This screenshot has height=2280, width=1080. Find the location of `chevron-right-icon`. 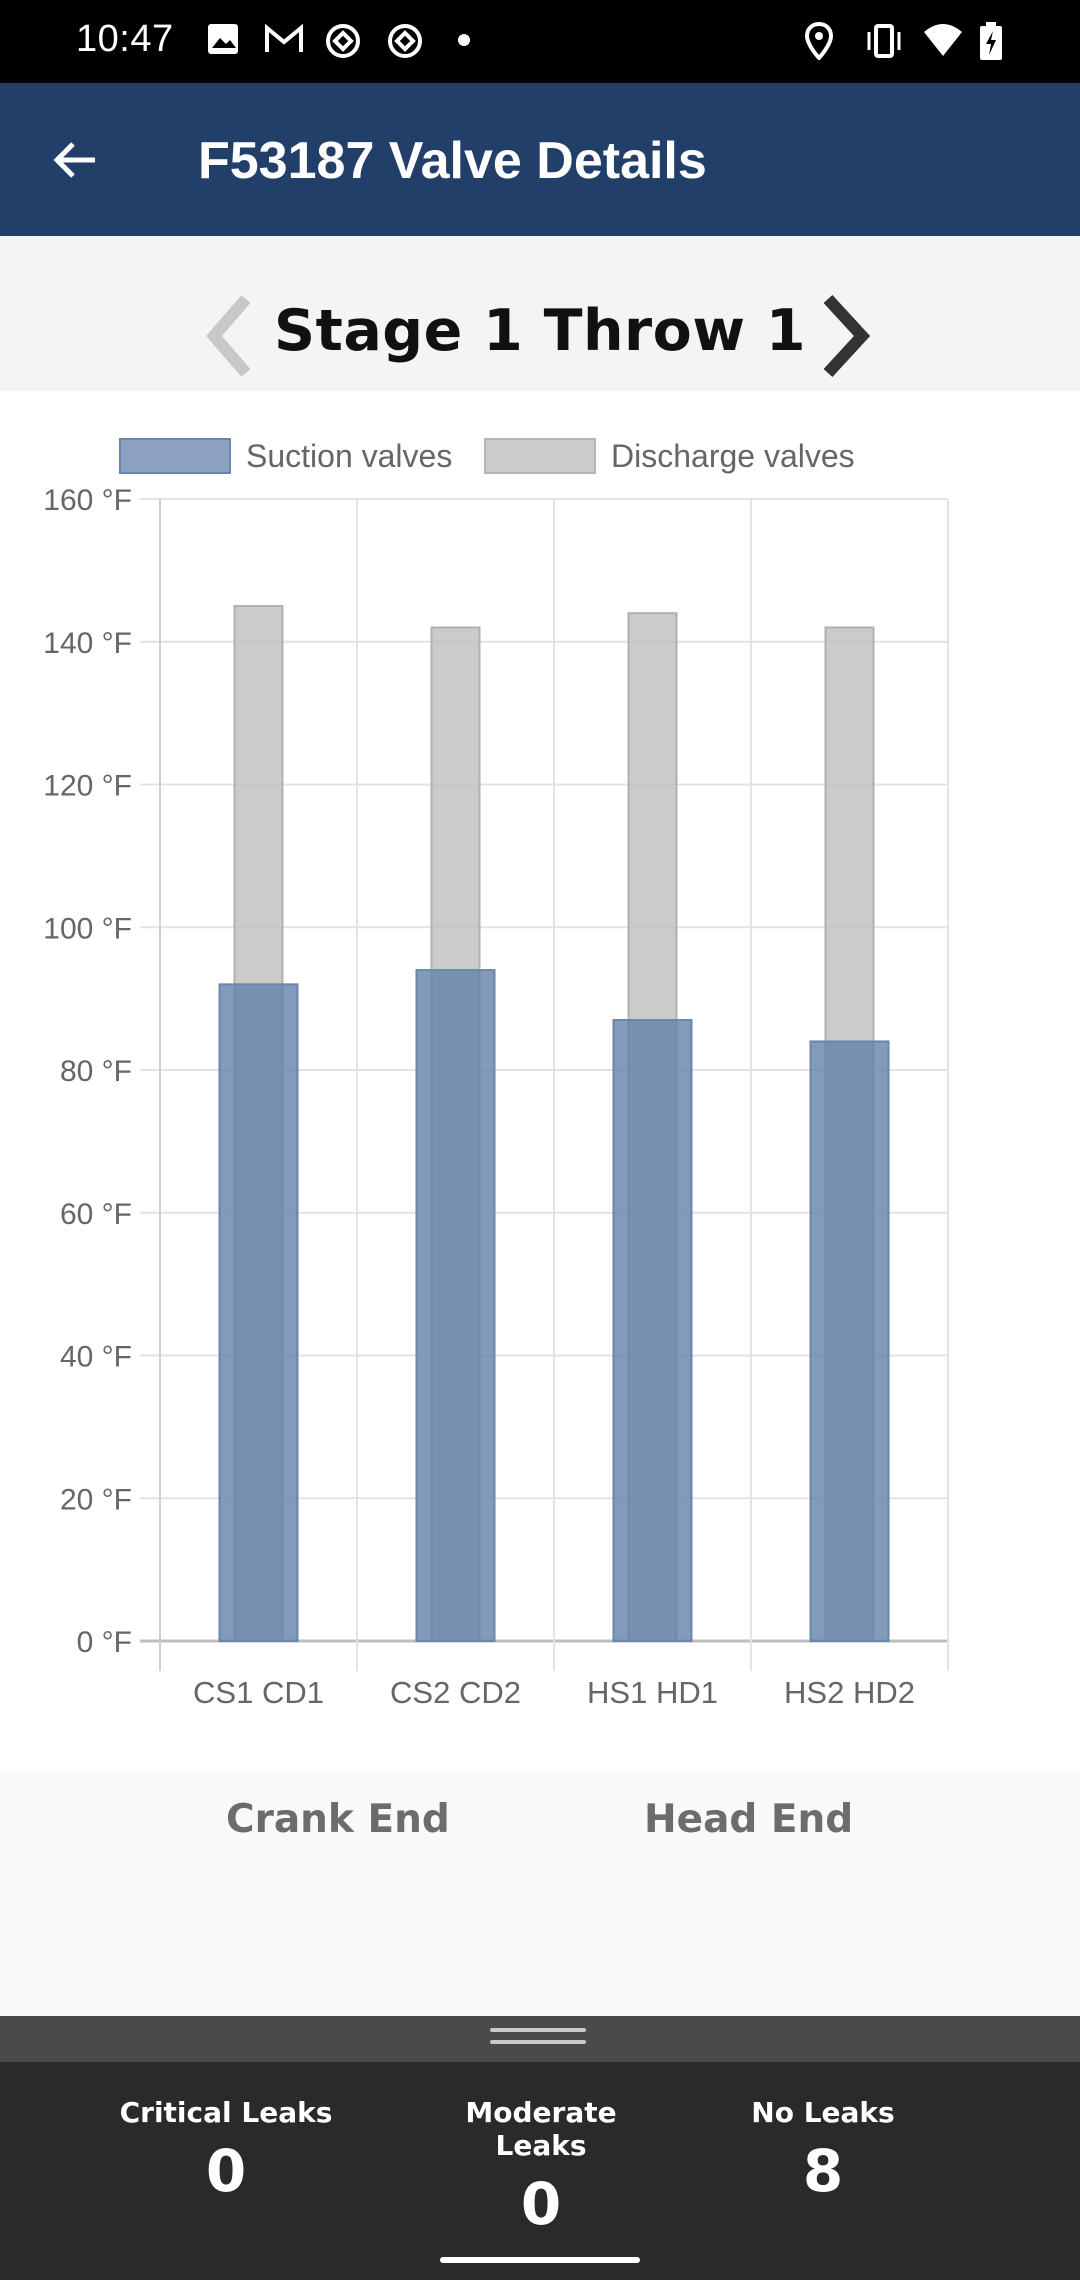

chevron-right-icon is located at coordinates (847, 336).